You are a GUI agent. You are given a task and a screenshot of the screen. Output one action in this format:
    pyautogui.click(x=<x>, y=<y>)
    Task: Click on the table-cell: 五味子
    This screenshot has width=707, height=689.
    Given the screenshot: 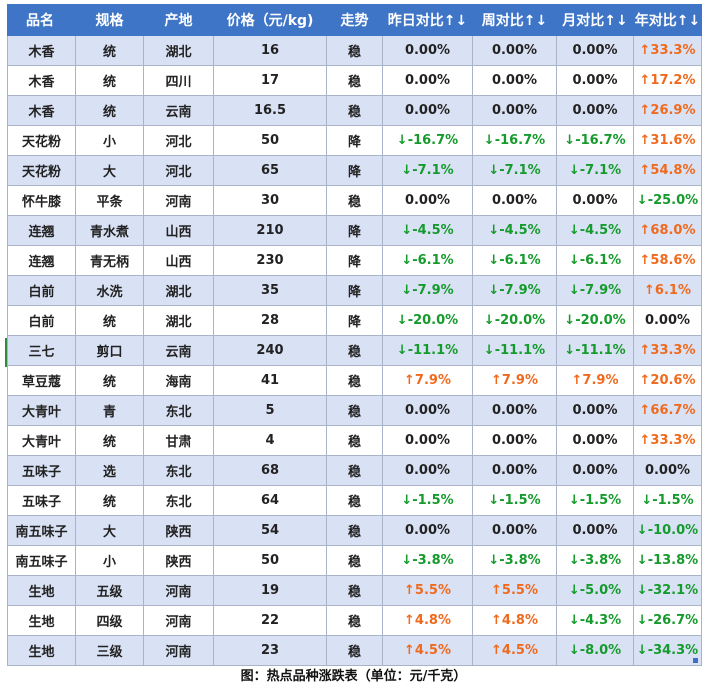 What is the action you would take?
    pyautogui.click(x=41, y=470)
    